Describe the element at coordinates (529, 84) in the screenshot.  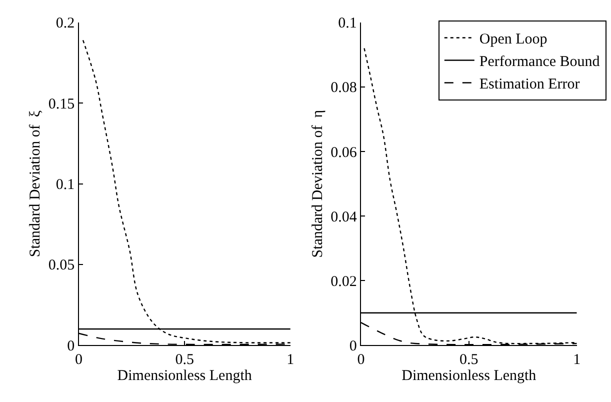
I see `legend-label: Estimation Error` at that location.